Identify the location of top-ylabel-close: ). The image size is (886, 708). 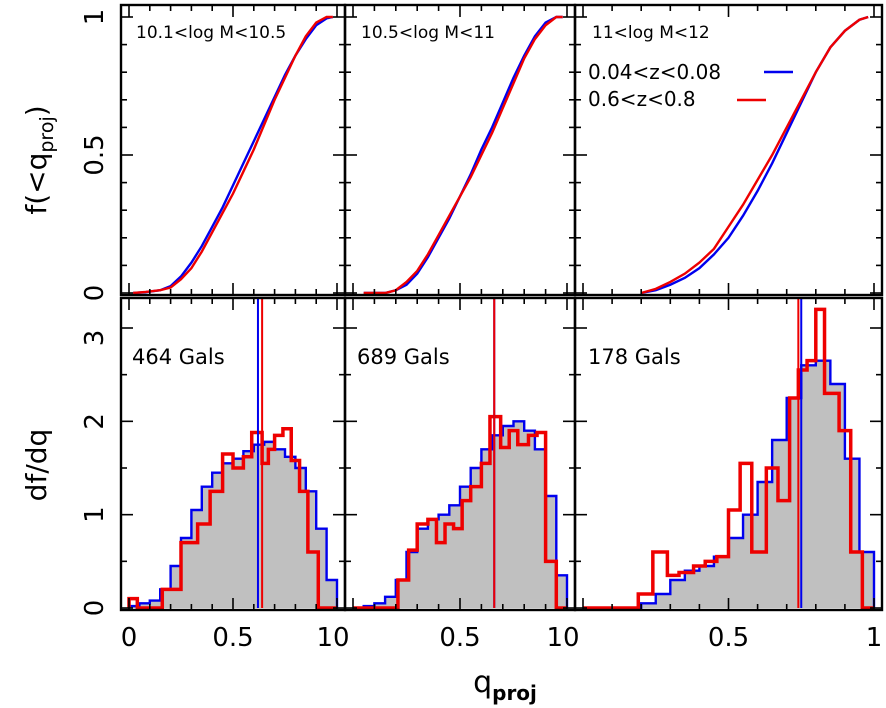
(36, 110).